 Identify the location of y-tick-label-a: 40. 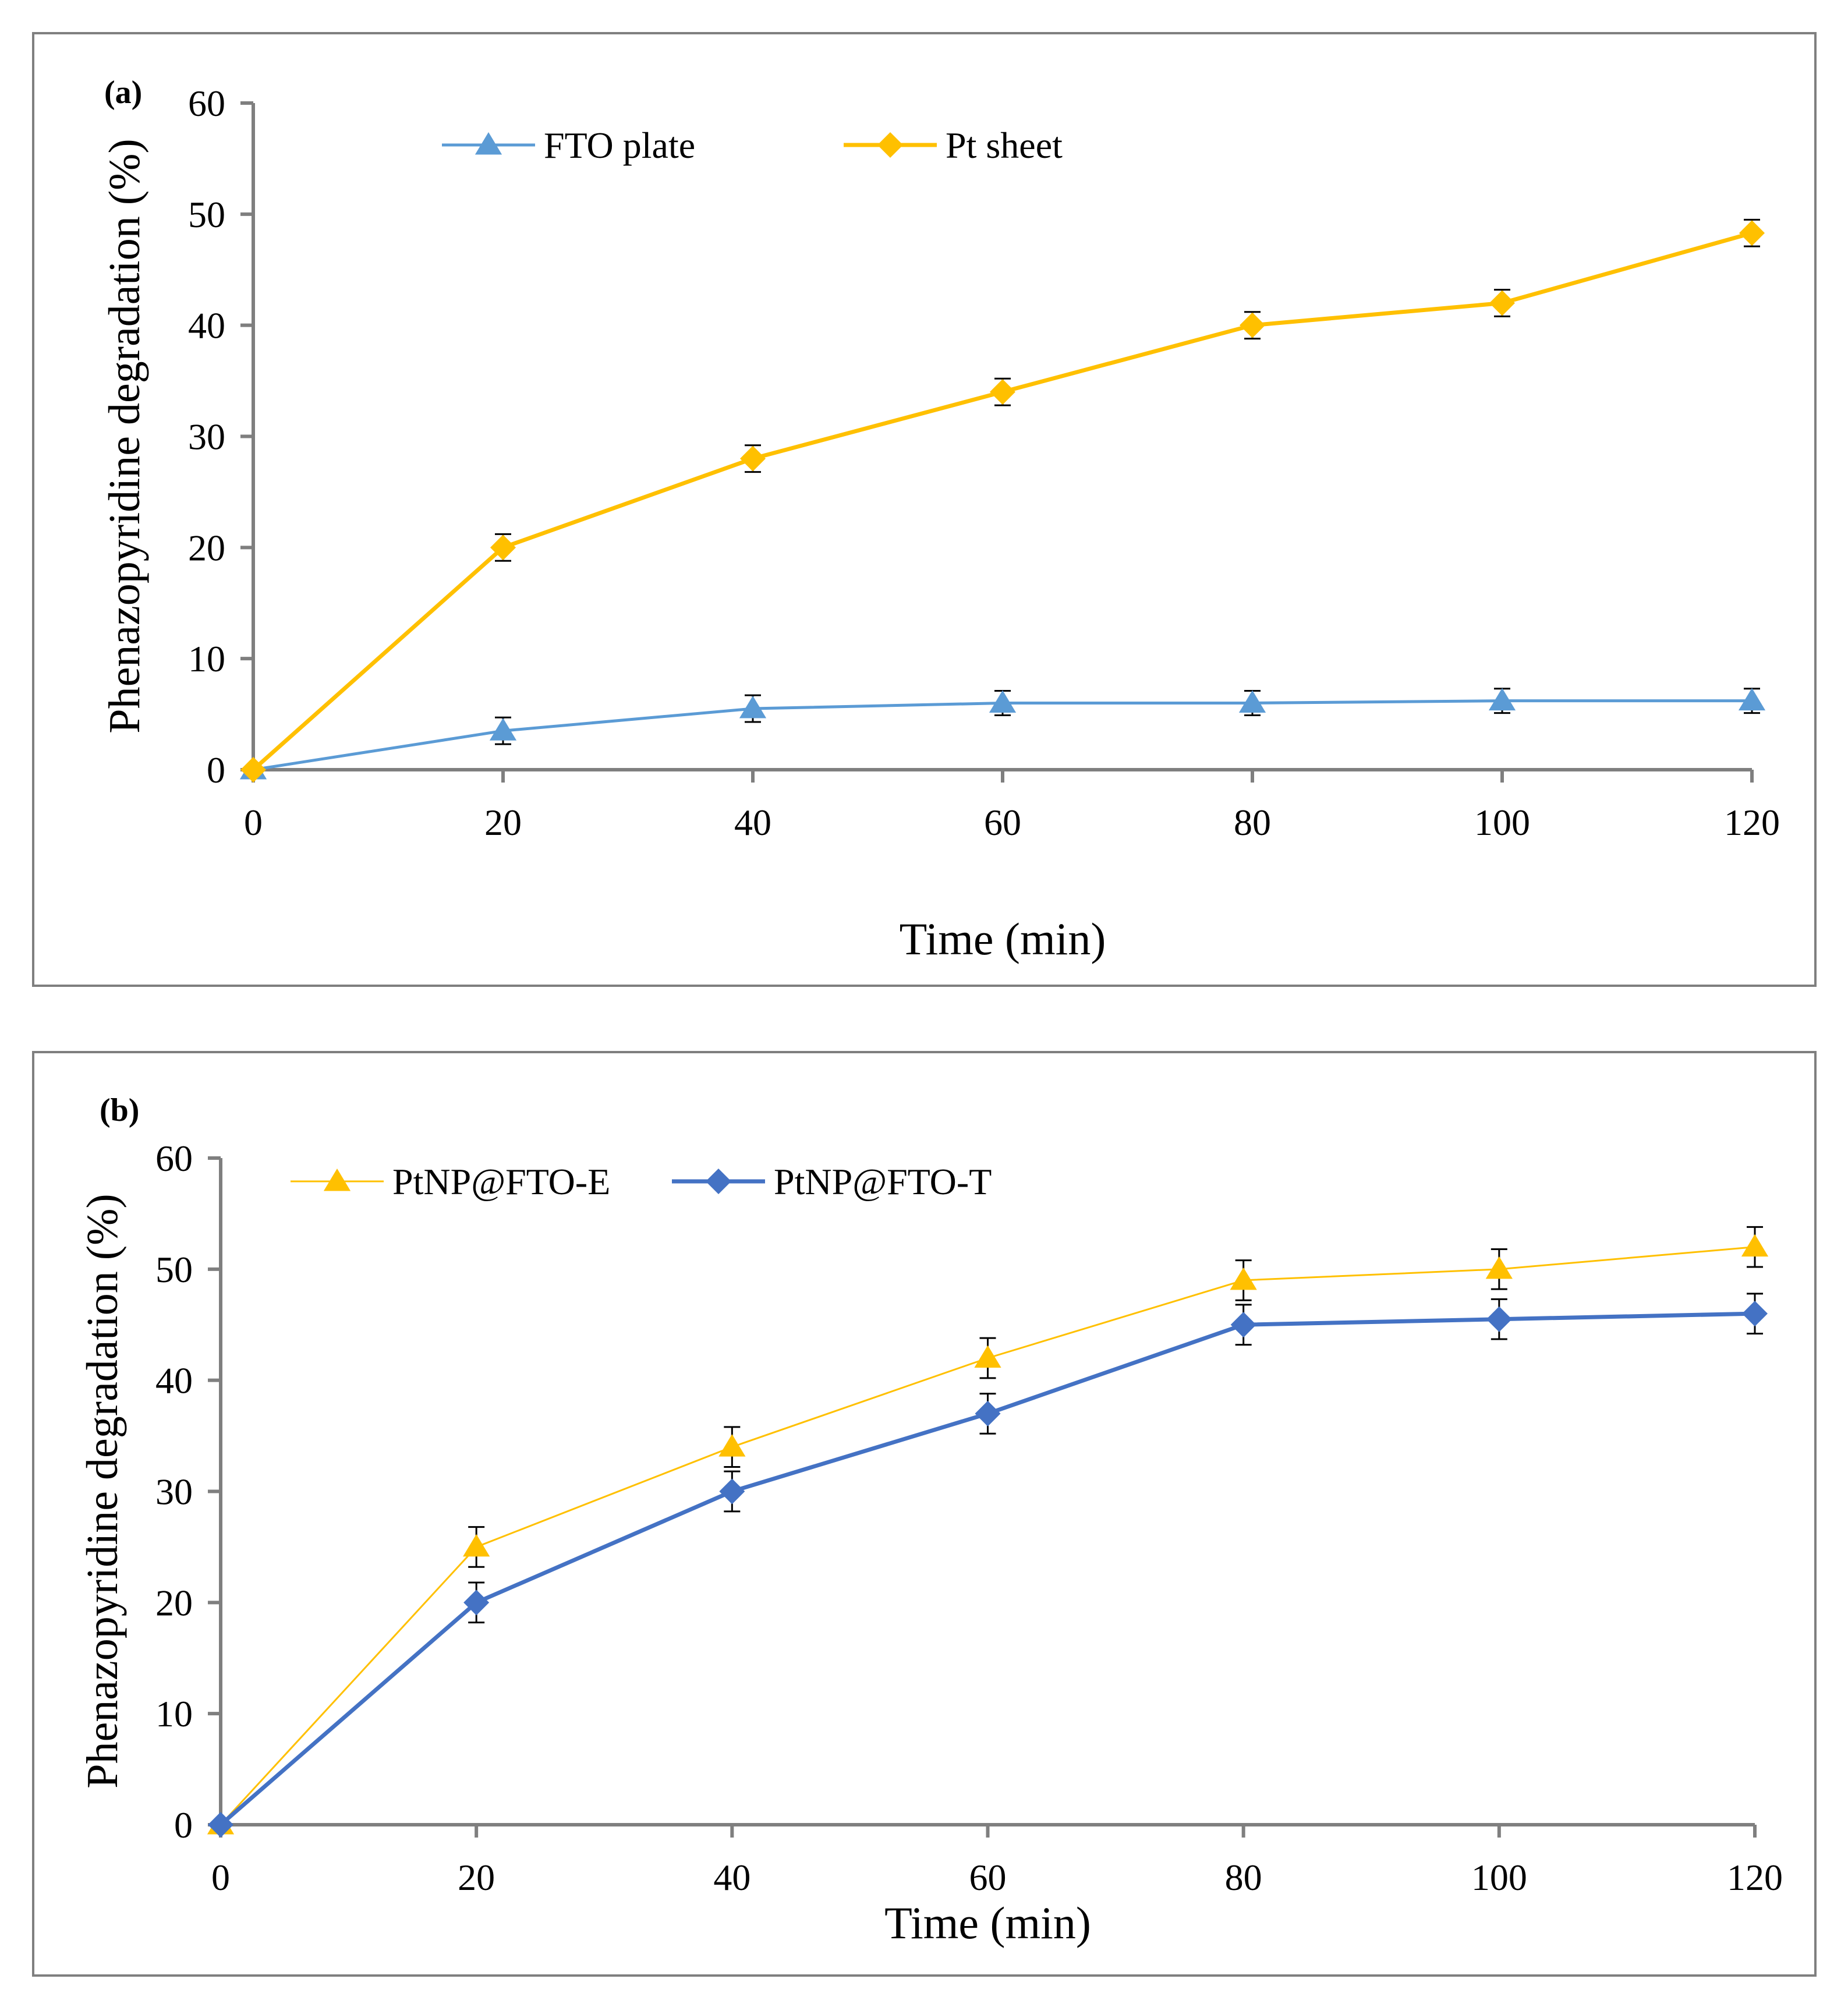
(206, 325).